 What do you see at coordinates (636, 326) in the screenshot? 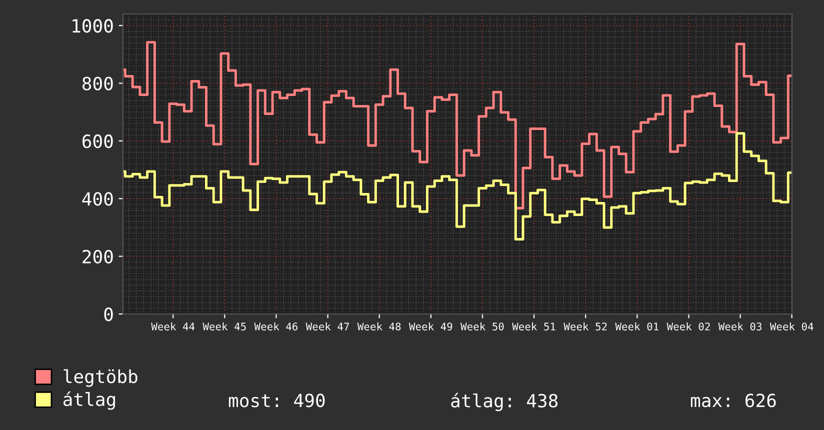
I see `x-tick-label: Week 01` at bounding box center [636, 326].